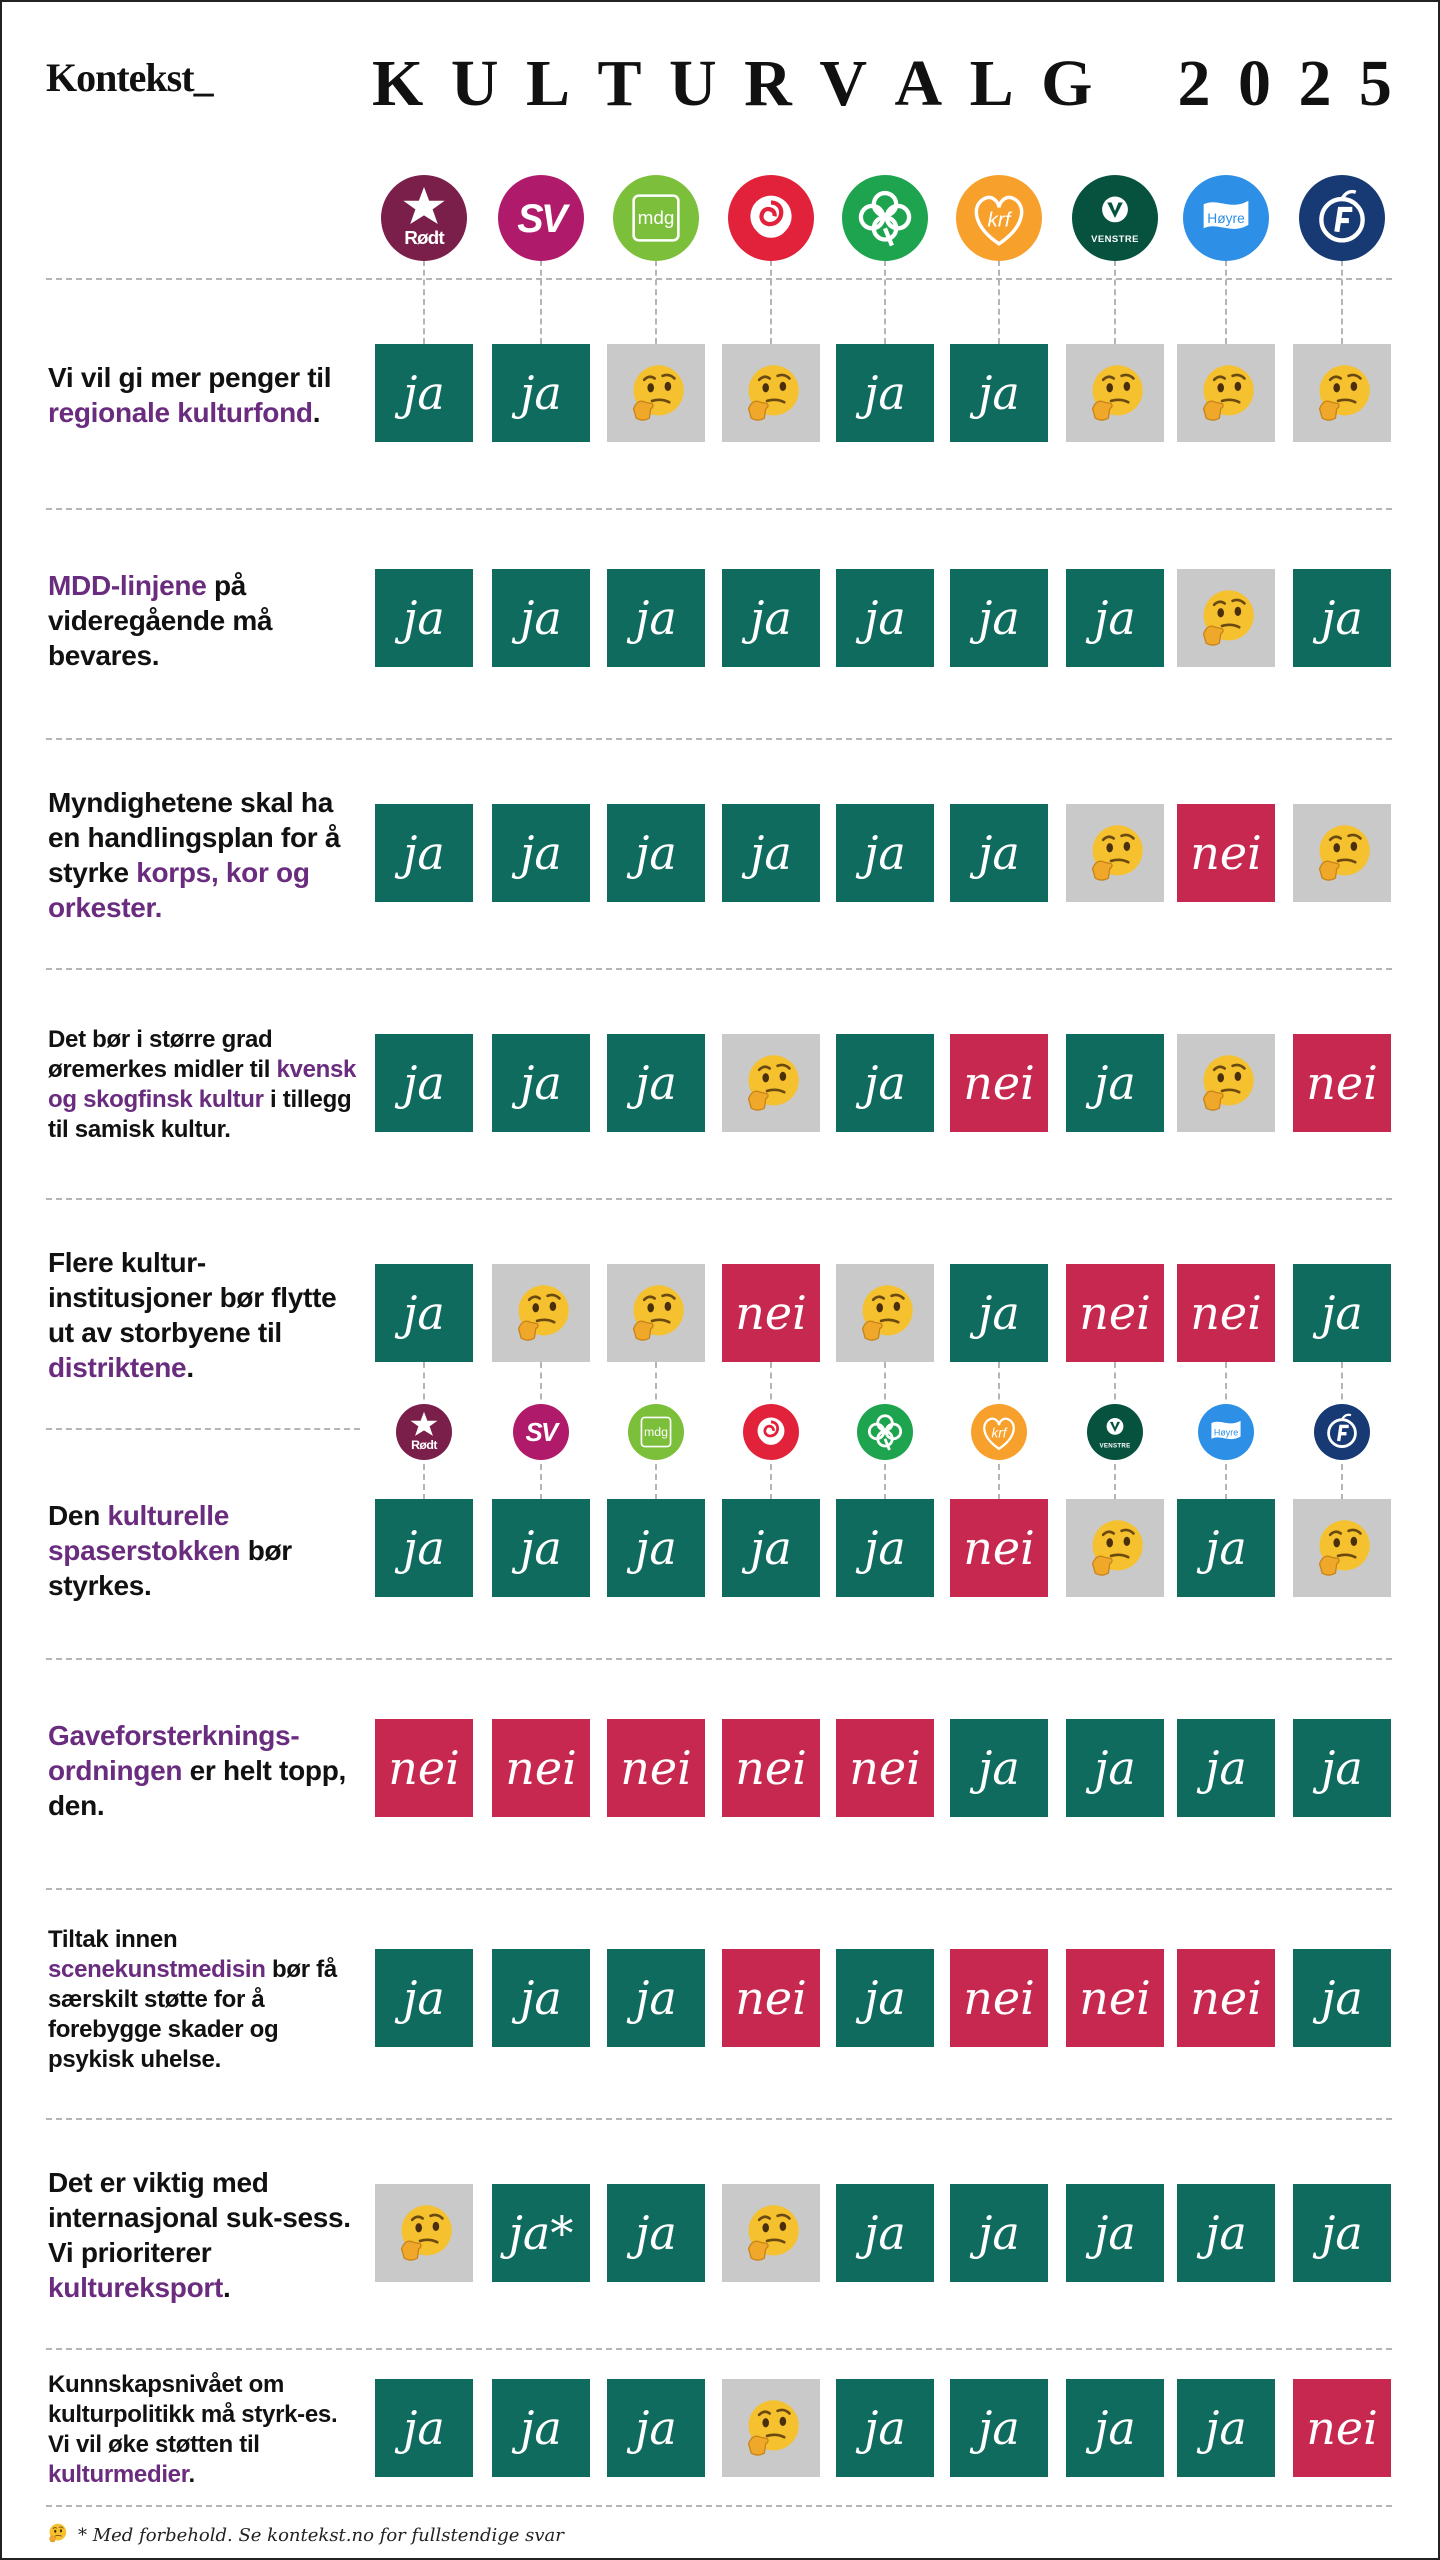 The height and width of the screenshot is (2560, 1440). Describe the element at coordinates (918, 83) in the screenshot. I see `title-letter: A` at that location.